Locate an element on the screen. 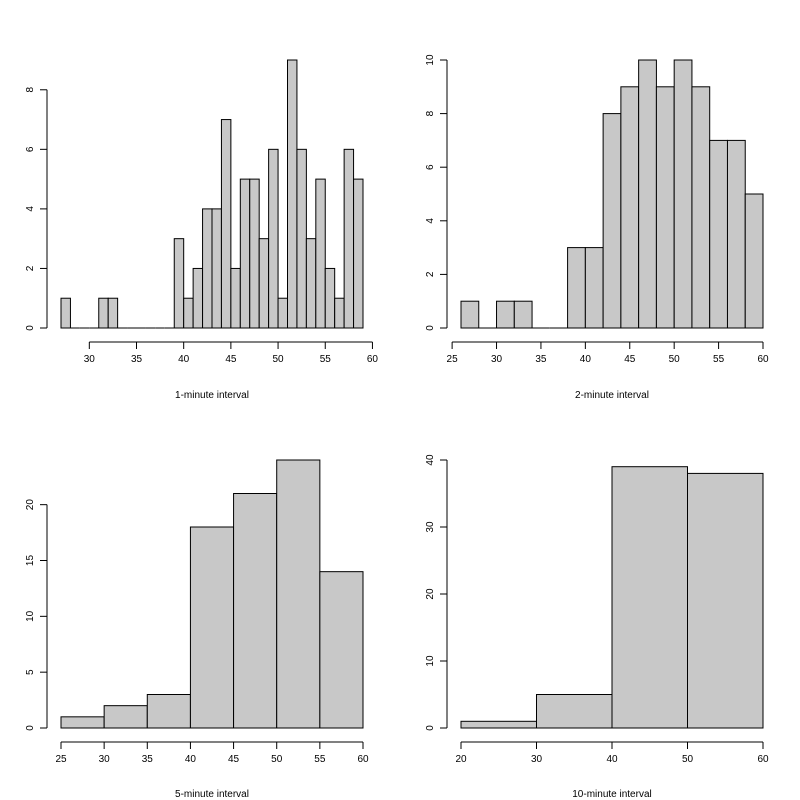  x-axis-label: 5-minute interval is located at coordinates (212, 794).